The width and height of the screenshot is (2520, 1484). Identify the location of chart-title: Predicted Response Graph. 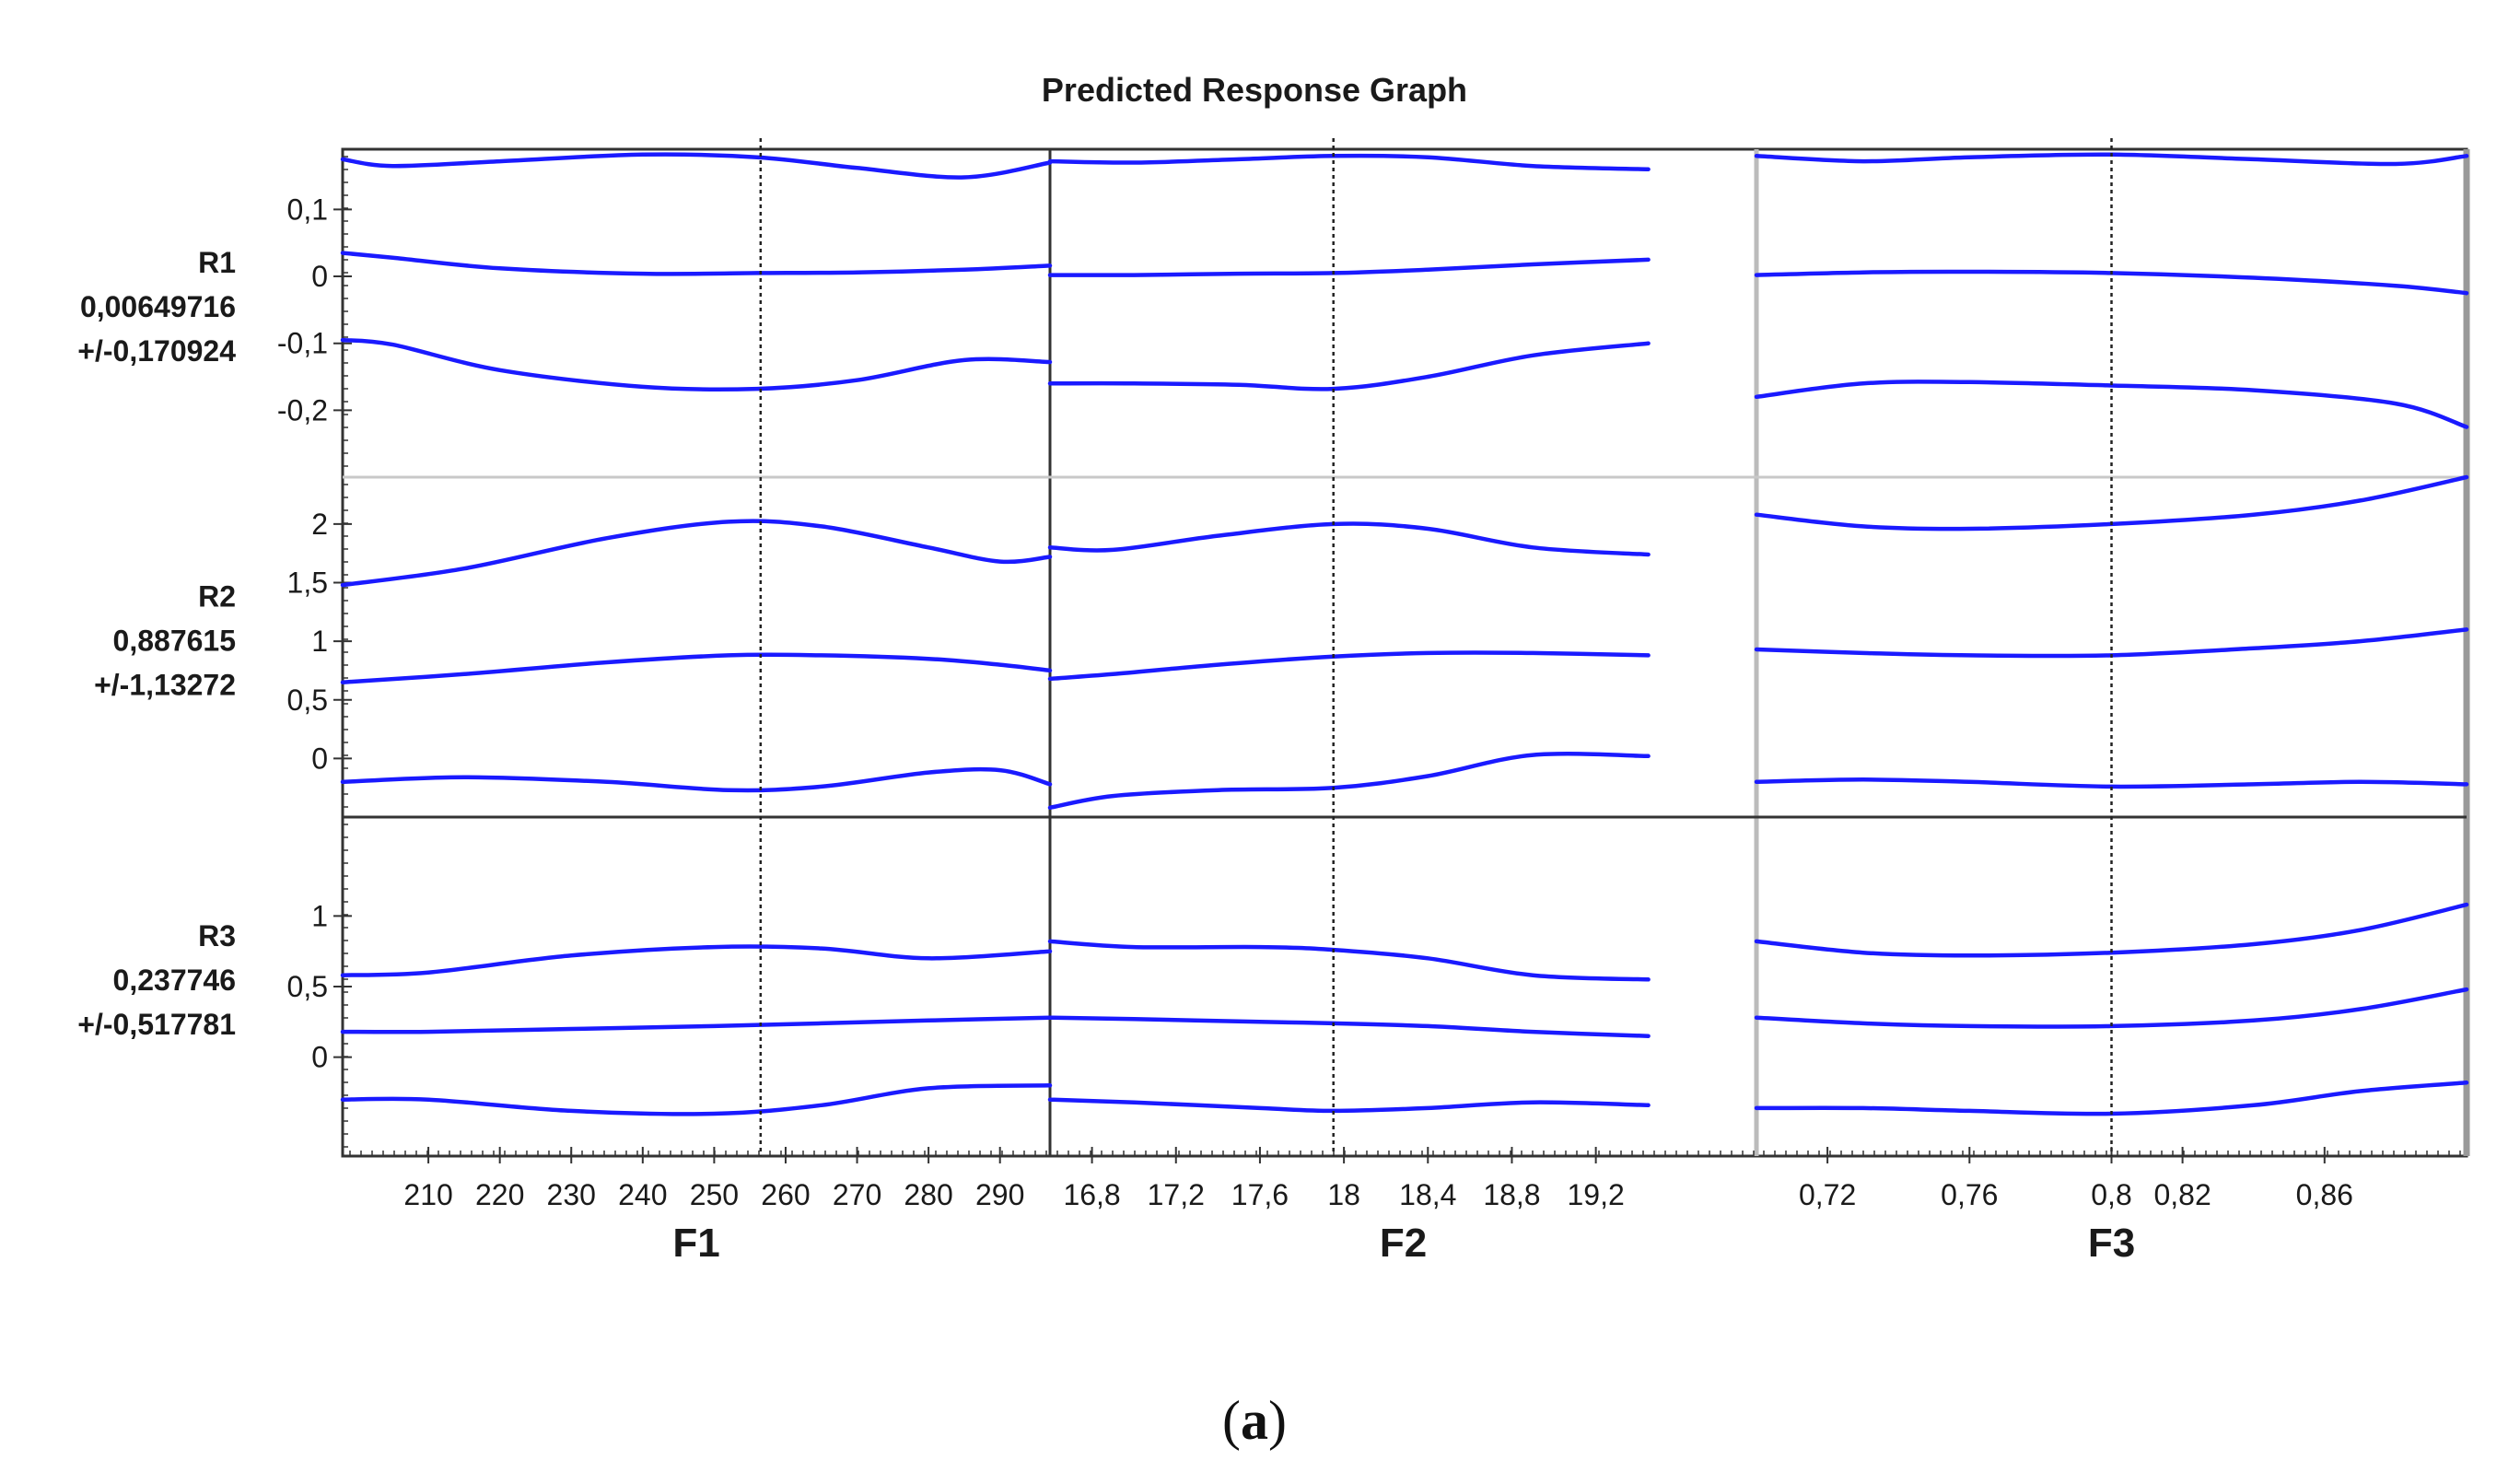
(1254, 90).